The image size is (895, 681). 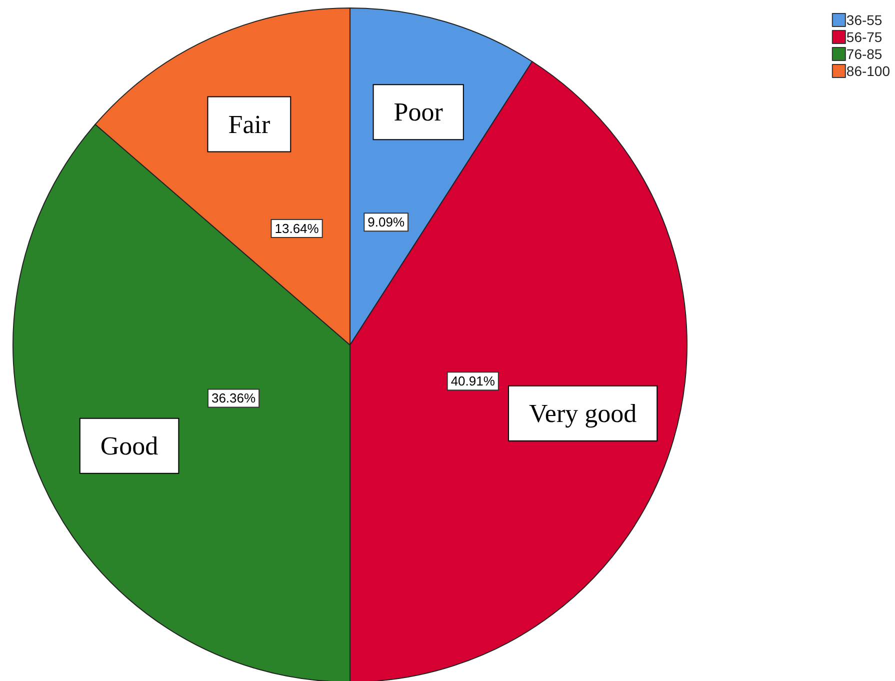 I want to click on data-label: 13.64%, so click(x=297, y=228).